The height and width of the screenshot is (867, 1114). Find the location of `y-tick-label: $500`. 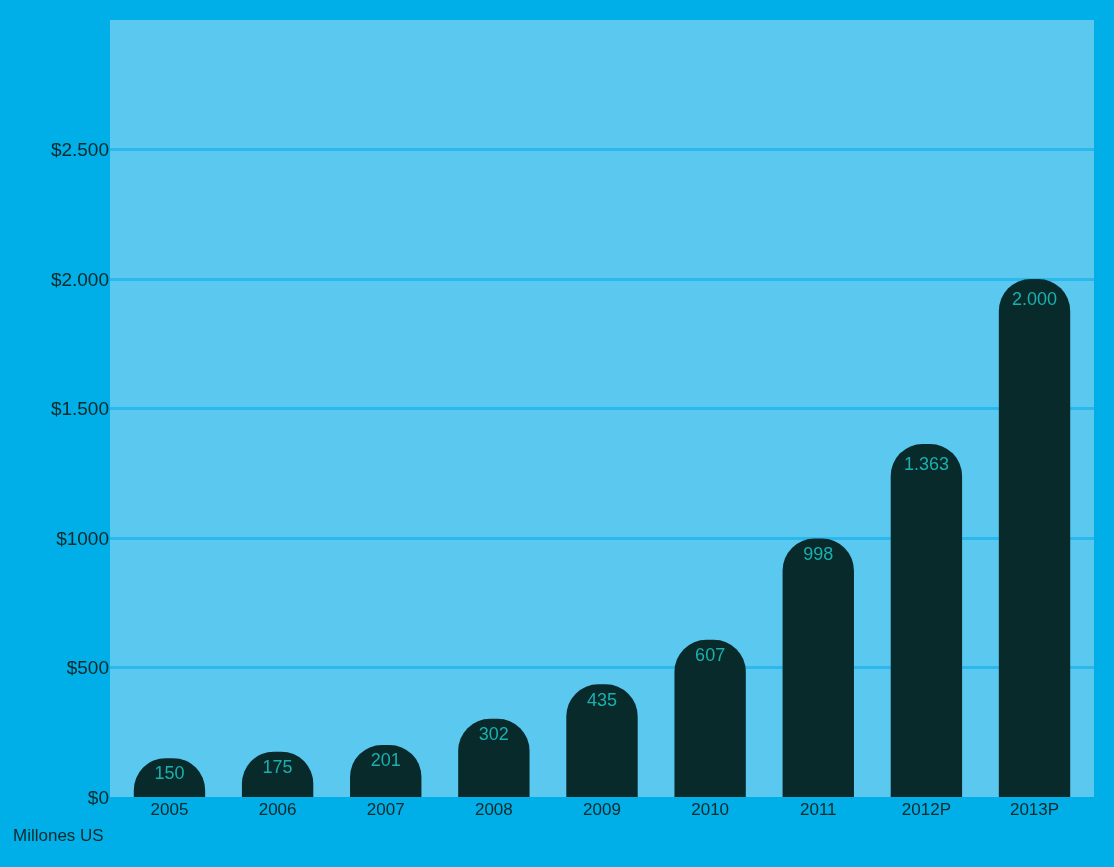

y-tick-label: $500 is located at coordinates (87, 668).